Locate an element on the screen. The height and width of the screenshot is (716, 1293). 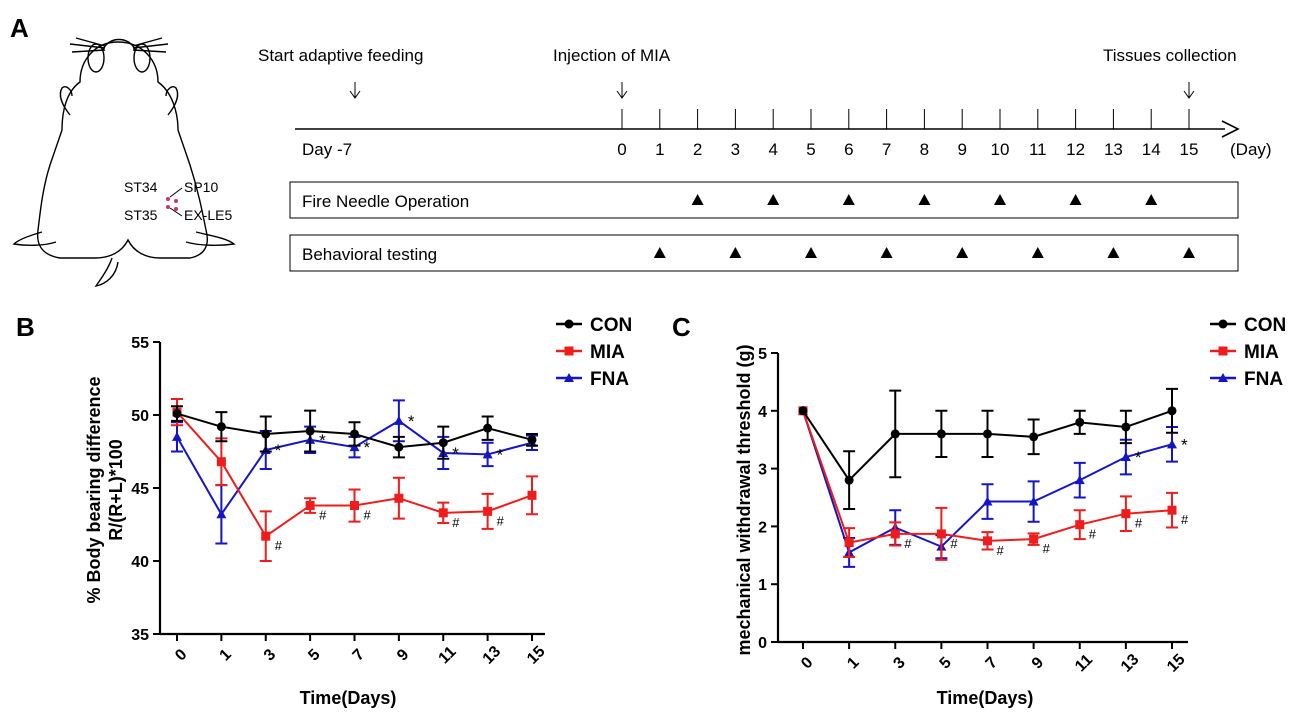
timeline-unit-label: (Day) is located at coordinates (1251, 149).